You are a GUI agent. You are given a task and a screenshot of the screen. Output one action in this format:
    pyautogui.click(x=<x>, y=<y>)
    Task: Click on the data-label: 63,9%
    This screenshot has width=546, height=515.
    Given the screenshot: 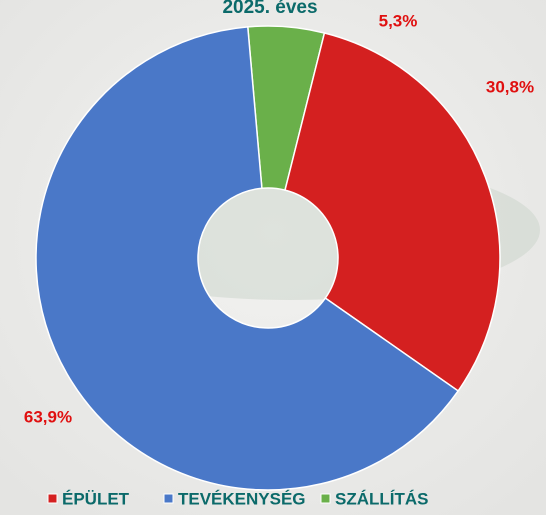 What is the action you would take?
    pyautogui.click(x=48, y=416)
    